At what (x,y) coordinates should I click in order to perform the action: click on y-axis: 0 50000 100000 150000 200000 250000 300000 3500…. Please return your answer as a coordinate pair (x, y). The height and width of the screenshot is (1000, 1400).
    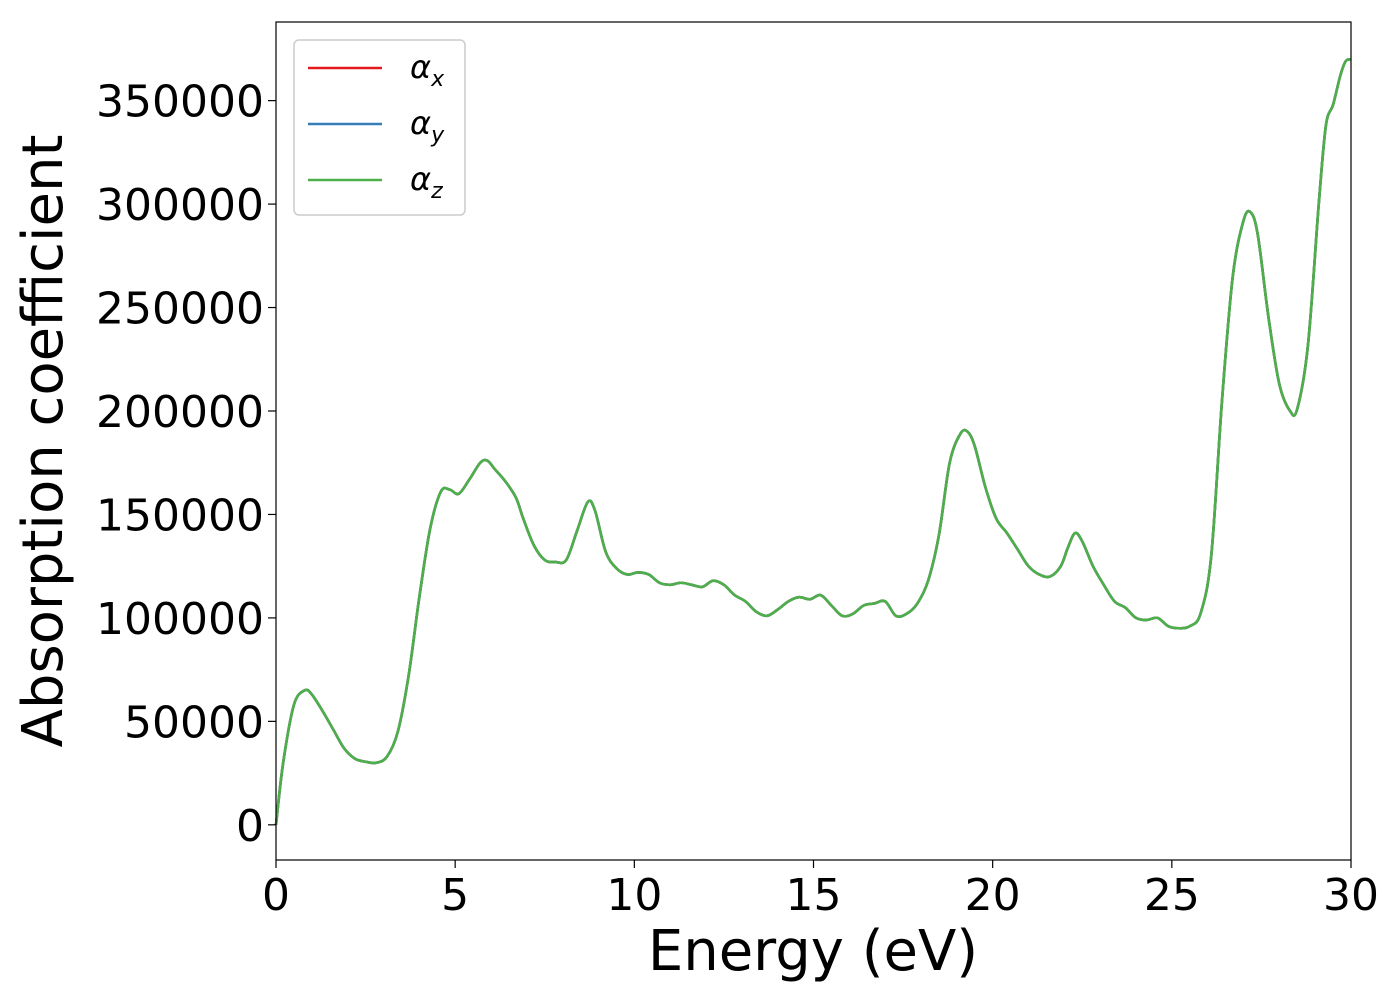
    Looking at the image, I should click on (186, 464).